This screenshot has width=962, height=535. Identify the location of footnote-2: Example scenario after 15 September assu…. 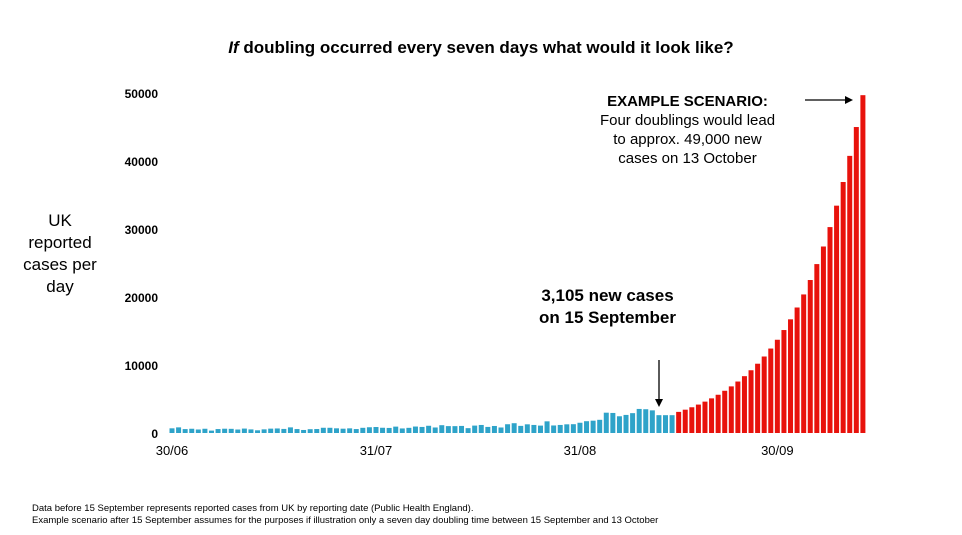
(345, 520).